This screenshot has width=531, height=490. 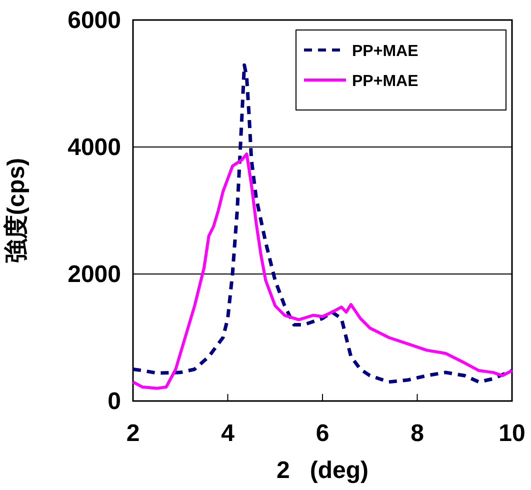 I want to click on x-tick-label: 10, so click(x=512, y=433).